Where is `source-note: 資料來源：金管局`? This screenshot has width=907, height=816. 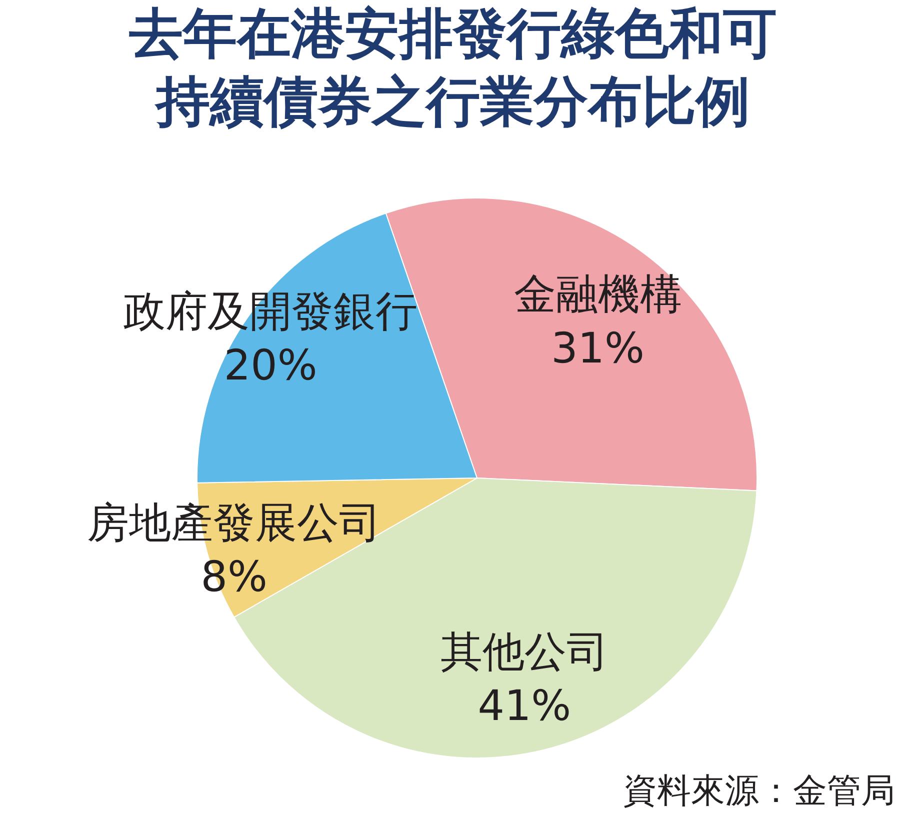 source-note: 資料來源：金管局 is located at coordinates (759, 791).